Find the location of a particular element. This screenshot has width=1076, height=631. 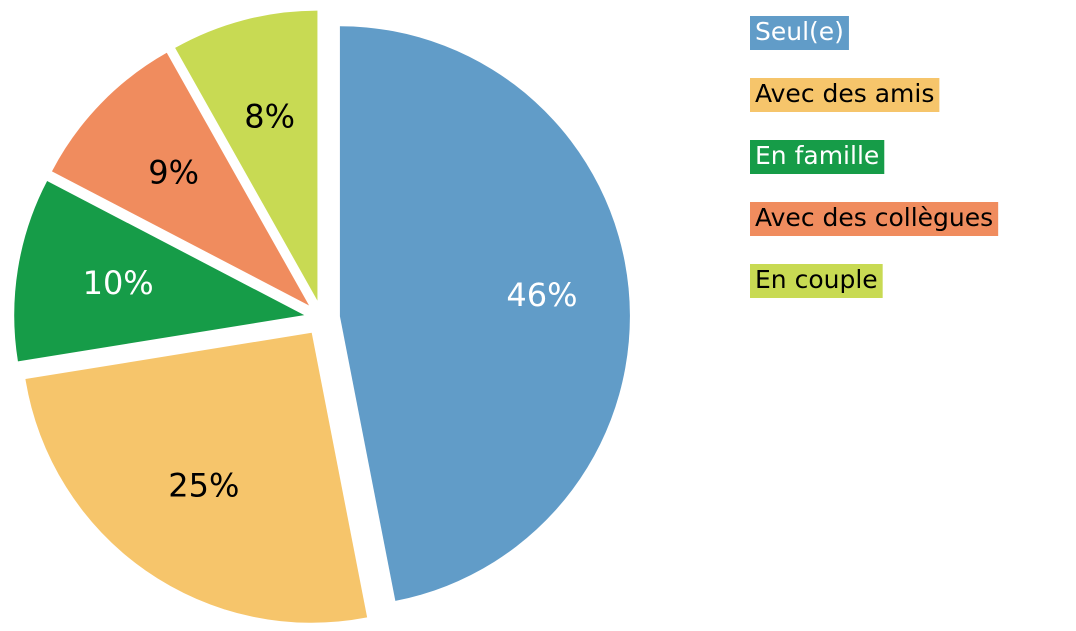

legend-item: En famille is located at coordinates (817, 157).